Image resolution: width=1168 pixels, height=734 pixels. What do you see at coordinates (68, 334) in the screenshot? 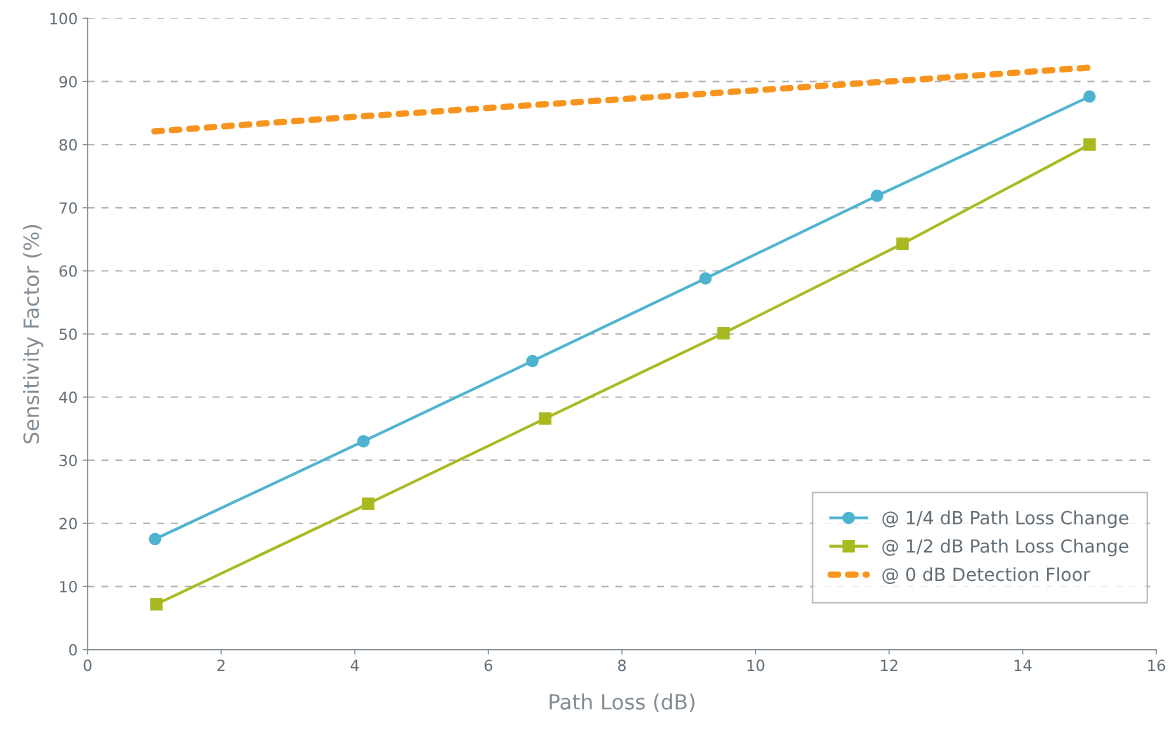
I see `y-tick-label: 50` at bounding box center [68, 334].